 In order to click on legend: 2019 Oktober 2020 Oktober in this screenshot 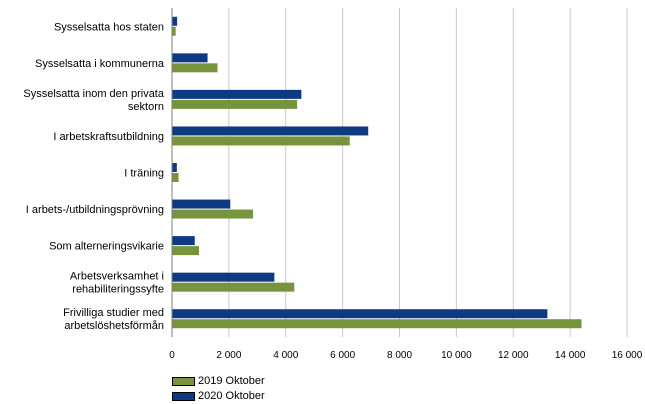, I will do `click(218, 389)`.